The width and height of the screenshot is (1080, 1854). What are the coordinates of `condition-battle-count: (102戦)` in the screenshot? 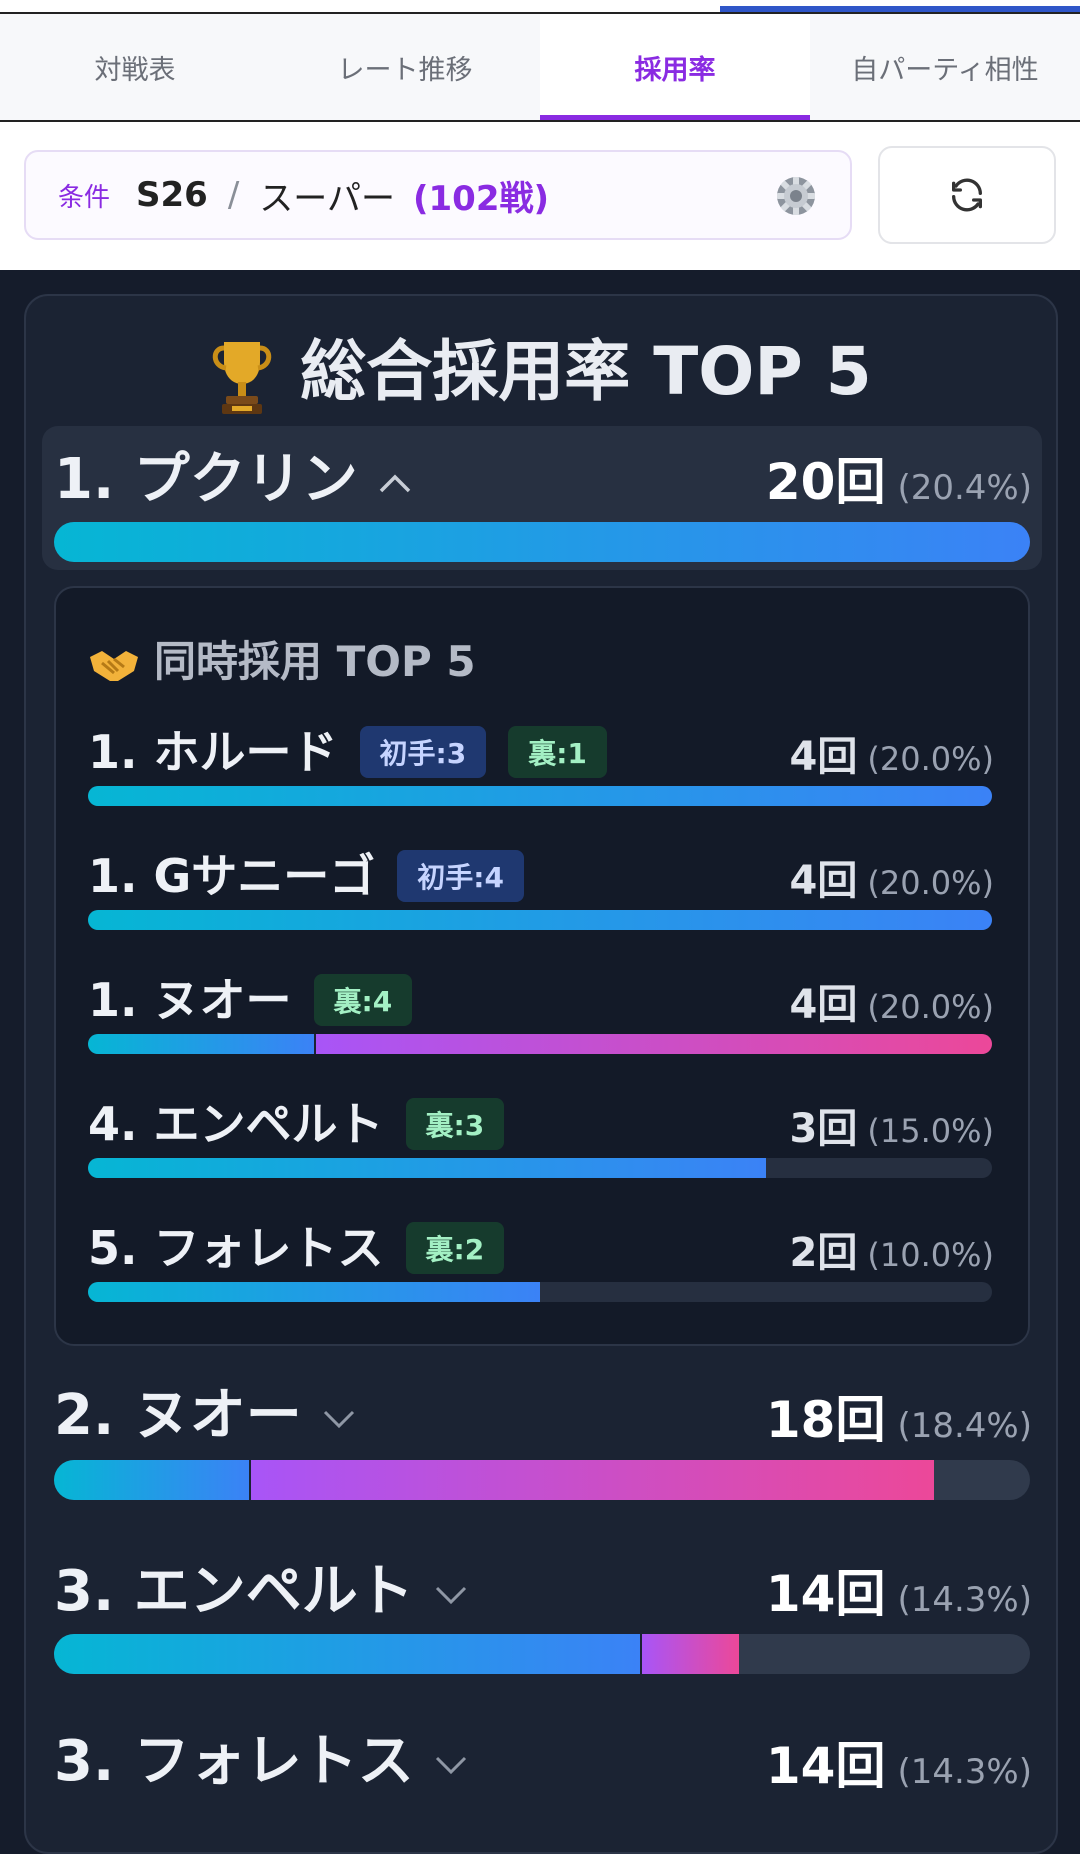 It's located at (481, 198).